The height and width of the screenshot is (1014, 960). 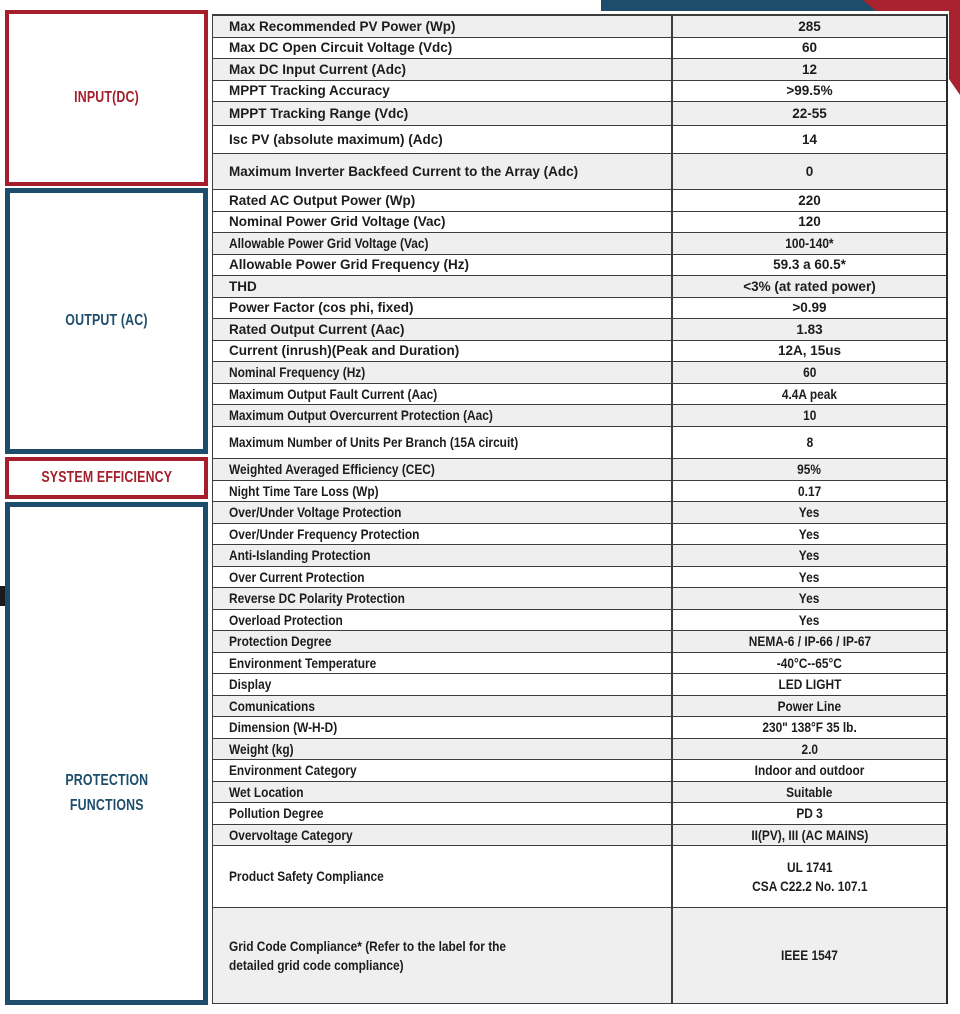 I want to click on spec-row: Over/Under Frequency Protection Yes, so click(x=579, y=534).